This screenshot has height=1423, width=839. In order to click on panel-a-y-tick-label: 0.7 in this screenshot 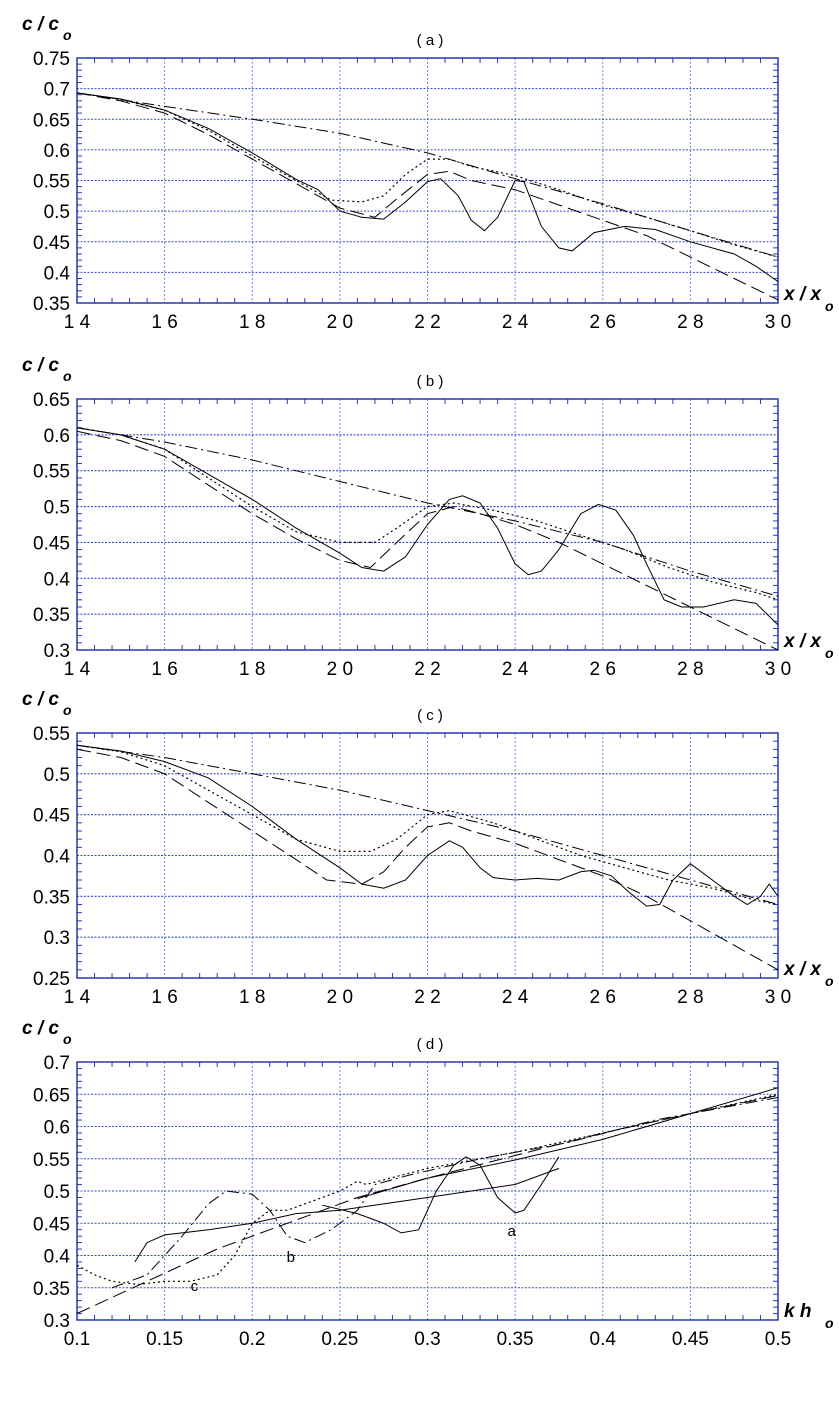, I will do `click(57, 90)`.